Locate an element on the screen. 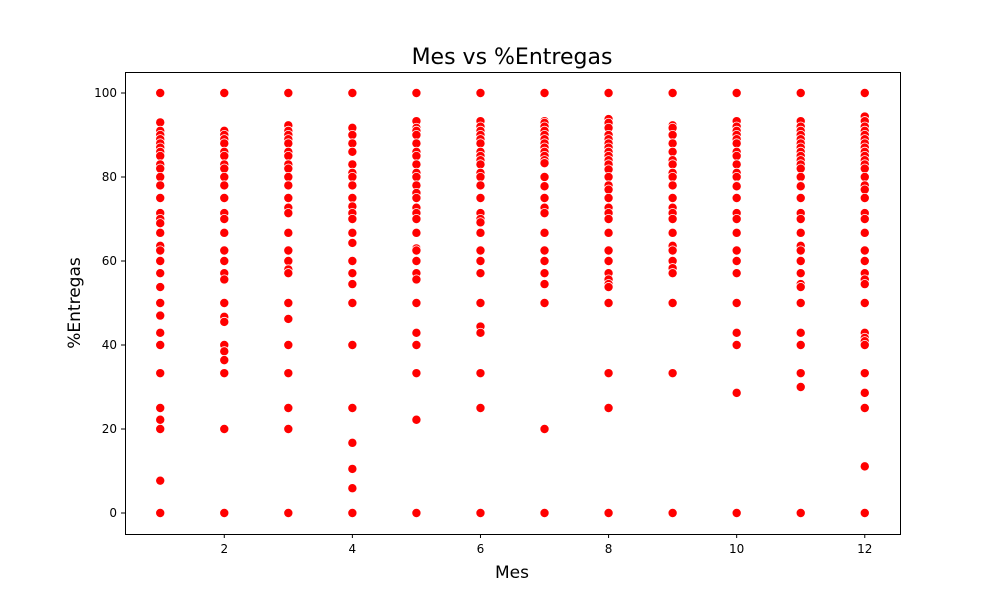 Image resolution: width=1000 pixels, height=600 pixels. y-tick-label: 80 is located at coordinates (109, 177).